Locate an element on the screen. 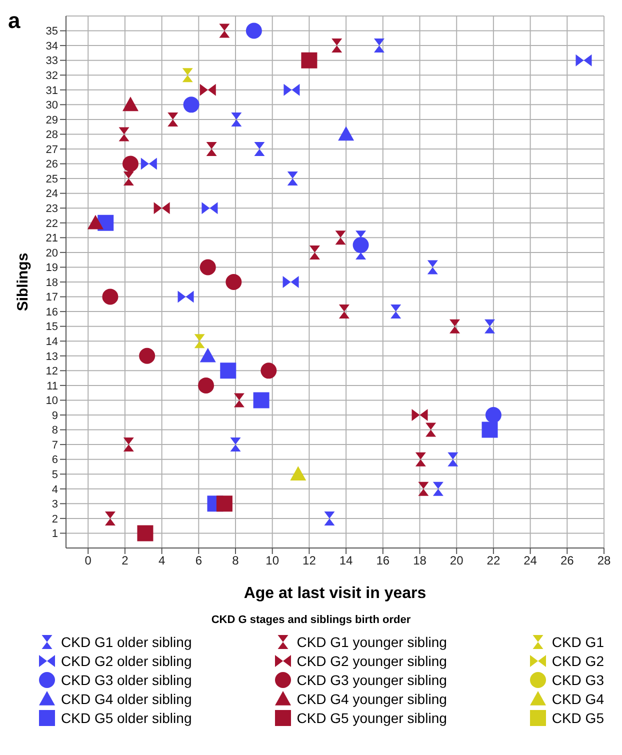 The height and width of the screenshot is (755, 622). x-tick-label: 26 is located at coordinates (567, 561).